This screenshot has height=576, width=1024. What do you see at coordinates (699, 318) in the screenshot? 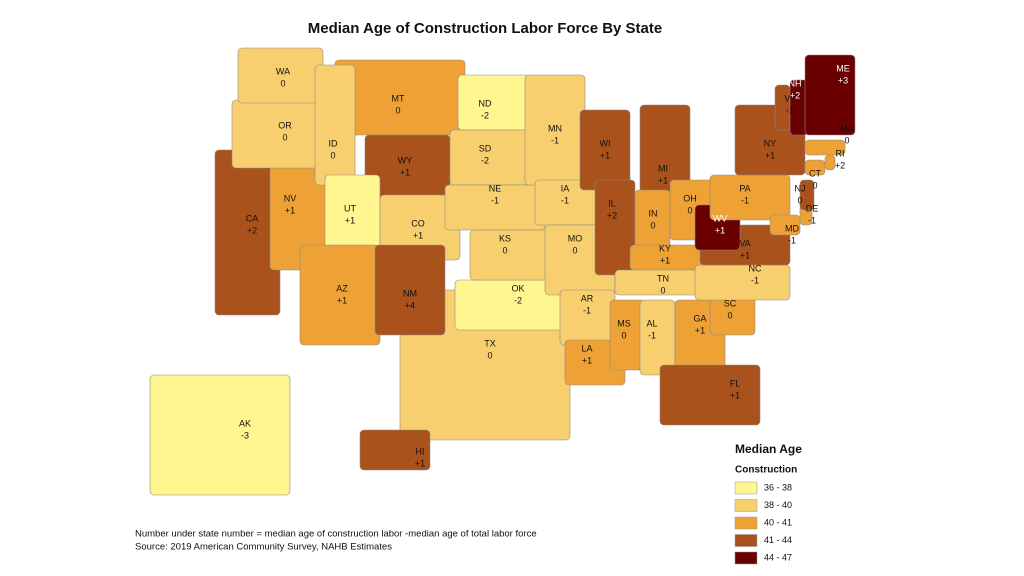
I see `state-abbr: GA` at bounding box center [699, 318].